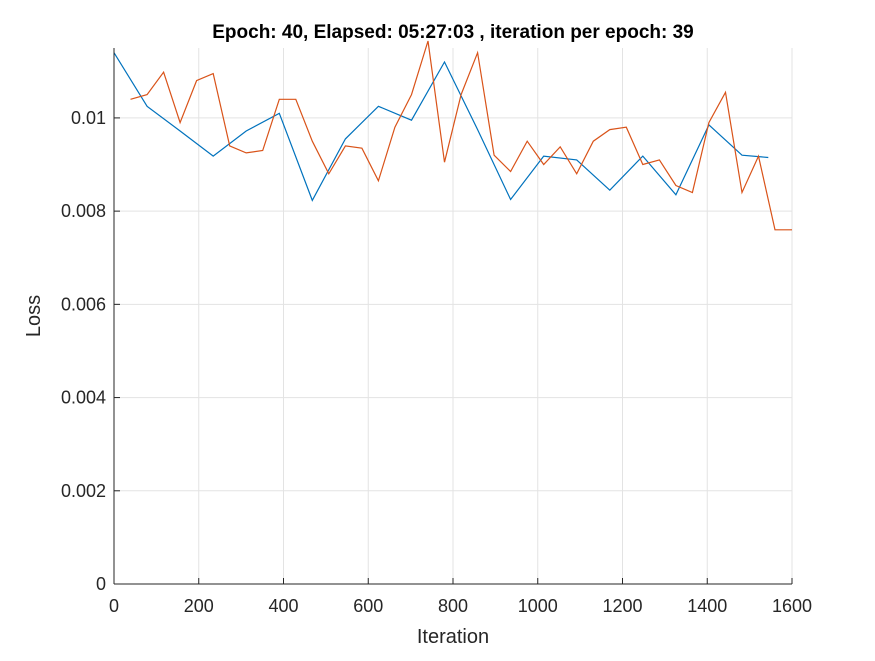  I want to click on y-tick-label: 0.004, so click(83, 398).